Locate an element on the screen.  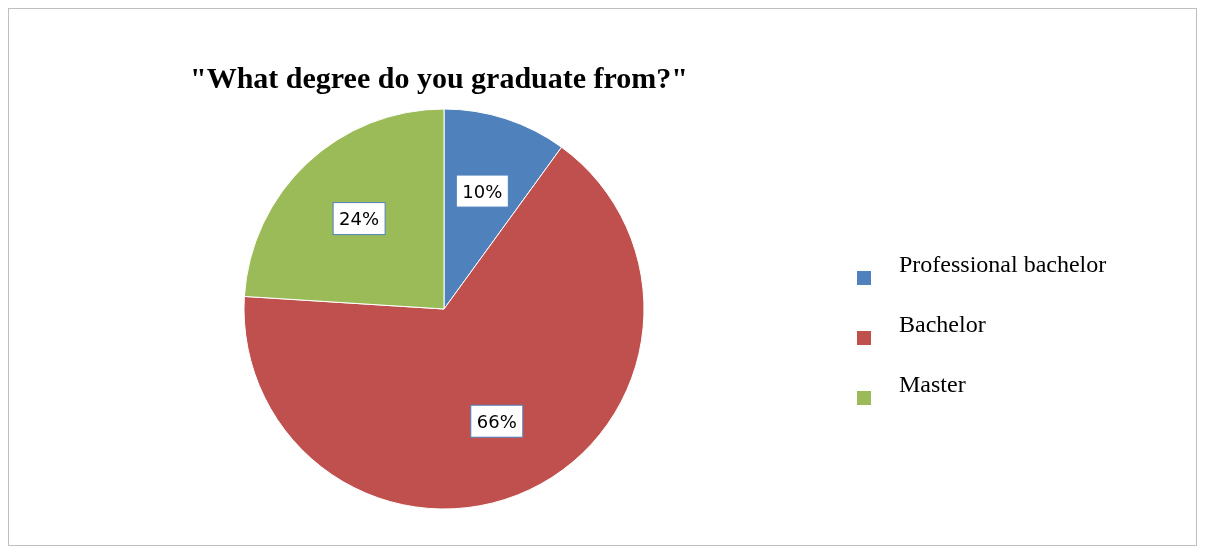
legend-label: Master is located at coordinates (932, 384).